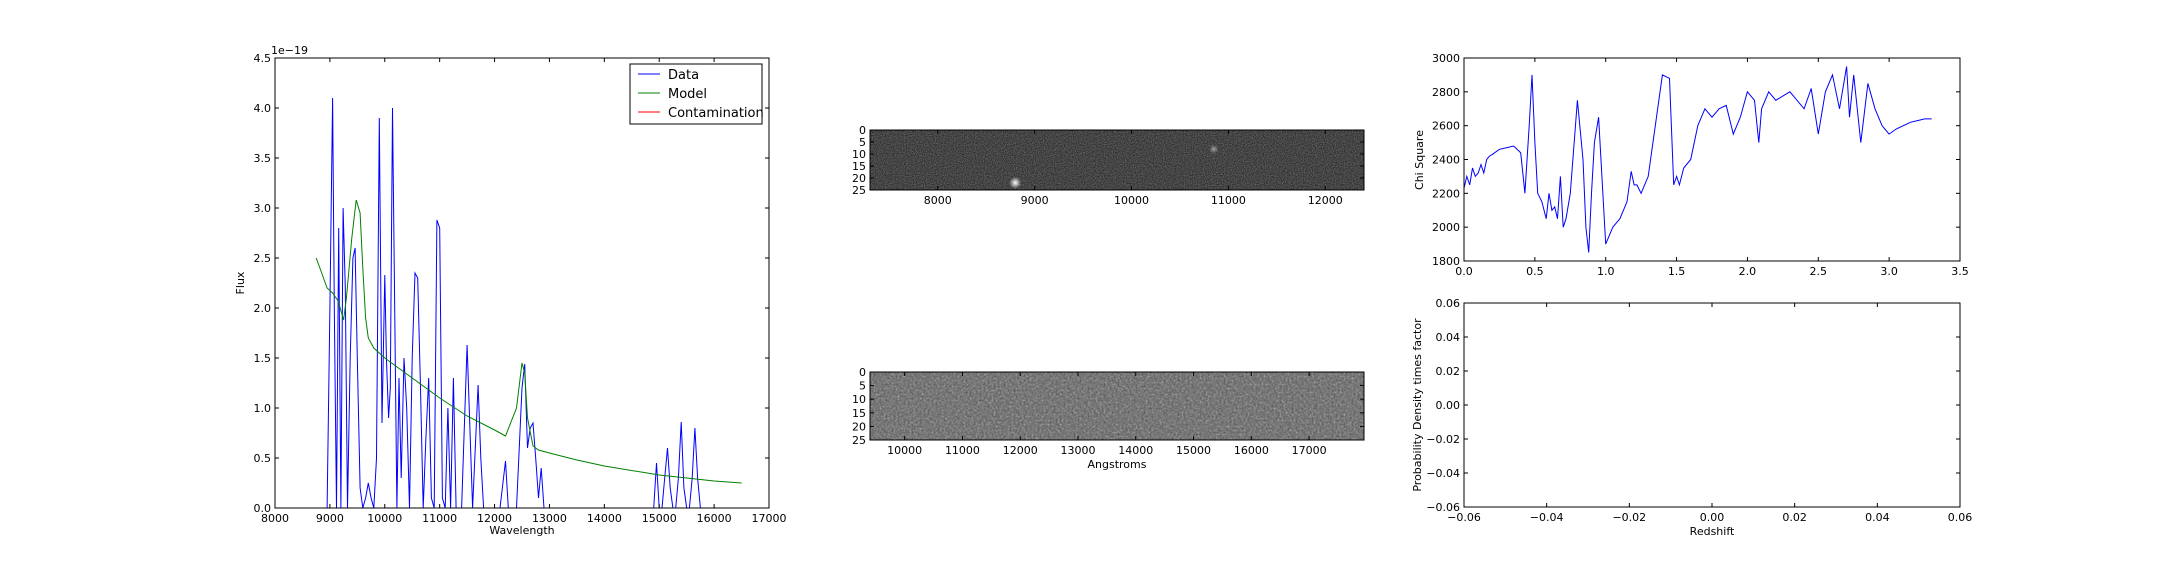 This screenshot has width=2160, height=576. Describe the element at coordinates (1794, 517) in the screenshot. I see `x-tick-label: 0.02` at that location.